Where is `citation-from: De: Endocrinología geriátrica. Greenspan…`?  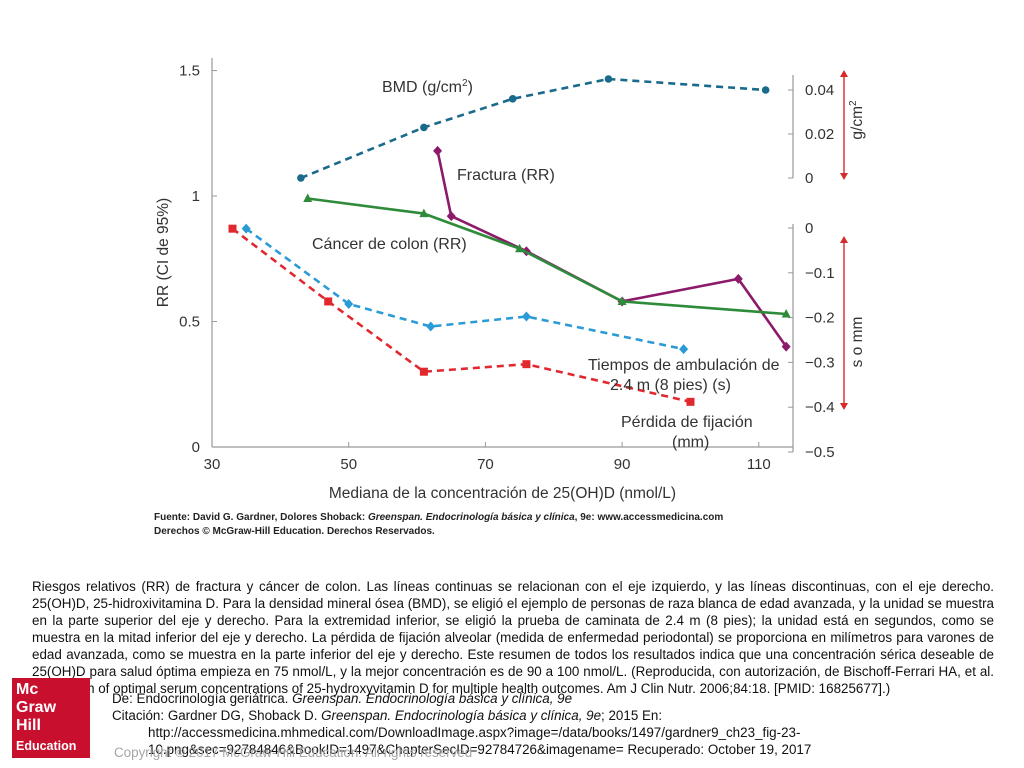 citation-from: De: Endocrinología geriátrica. Greenspan… is located at coordinates (342, 698).